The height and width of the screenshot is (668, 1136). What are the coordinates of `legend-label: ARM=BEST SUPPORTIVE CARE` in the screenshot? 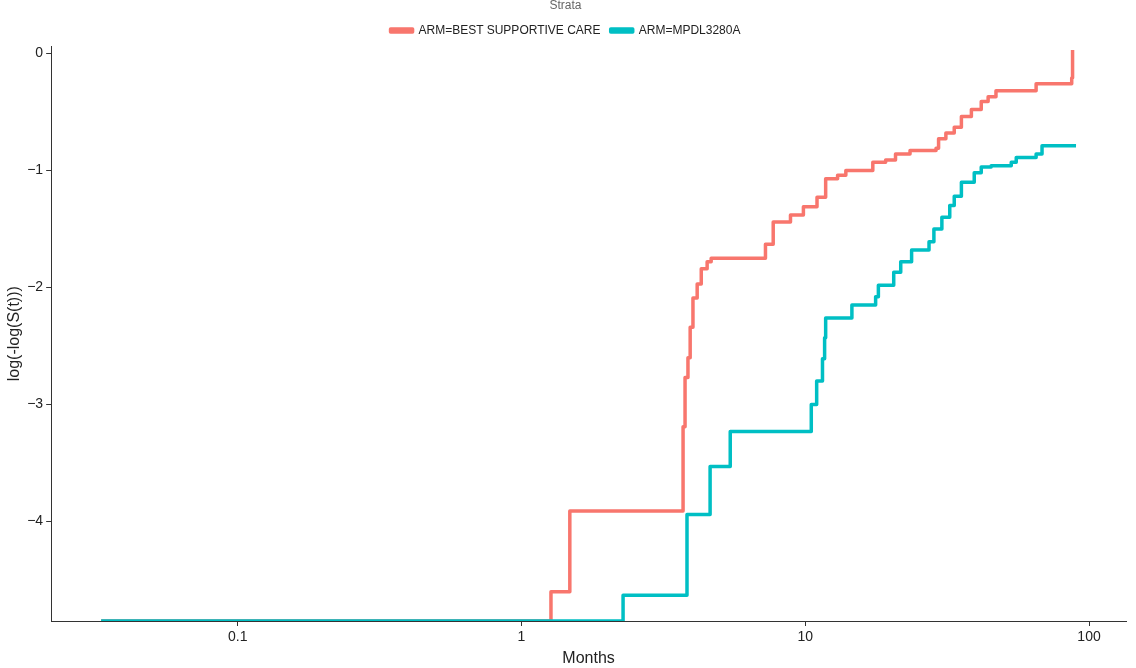 It's located at (509, 29).